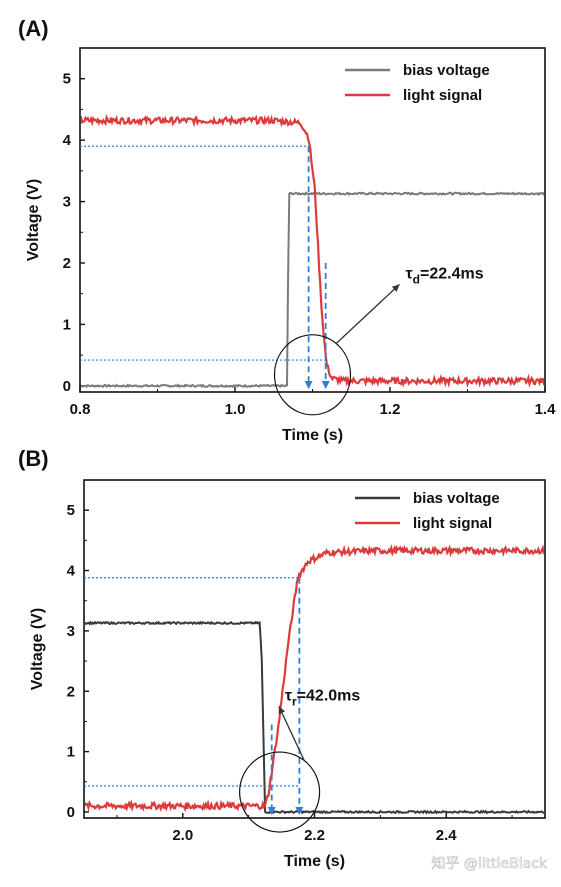 This screenshot has width=561, height=887. Describe the element at coordinates (416, 279) in the screenshot. I see `tau-subscript: d` at that location.